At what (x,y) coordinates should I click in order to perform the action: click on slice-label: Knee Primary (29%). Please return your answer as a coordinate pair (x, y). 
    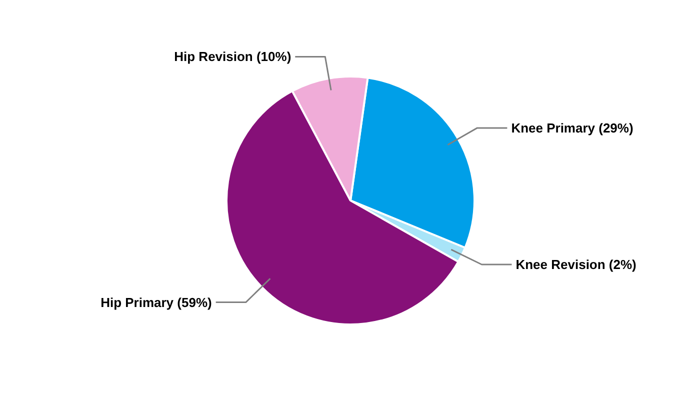
    Looking at the image, I should click on (572, 128).